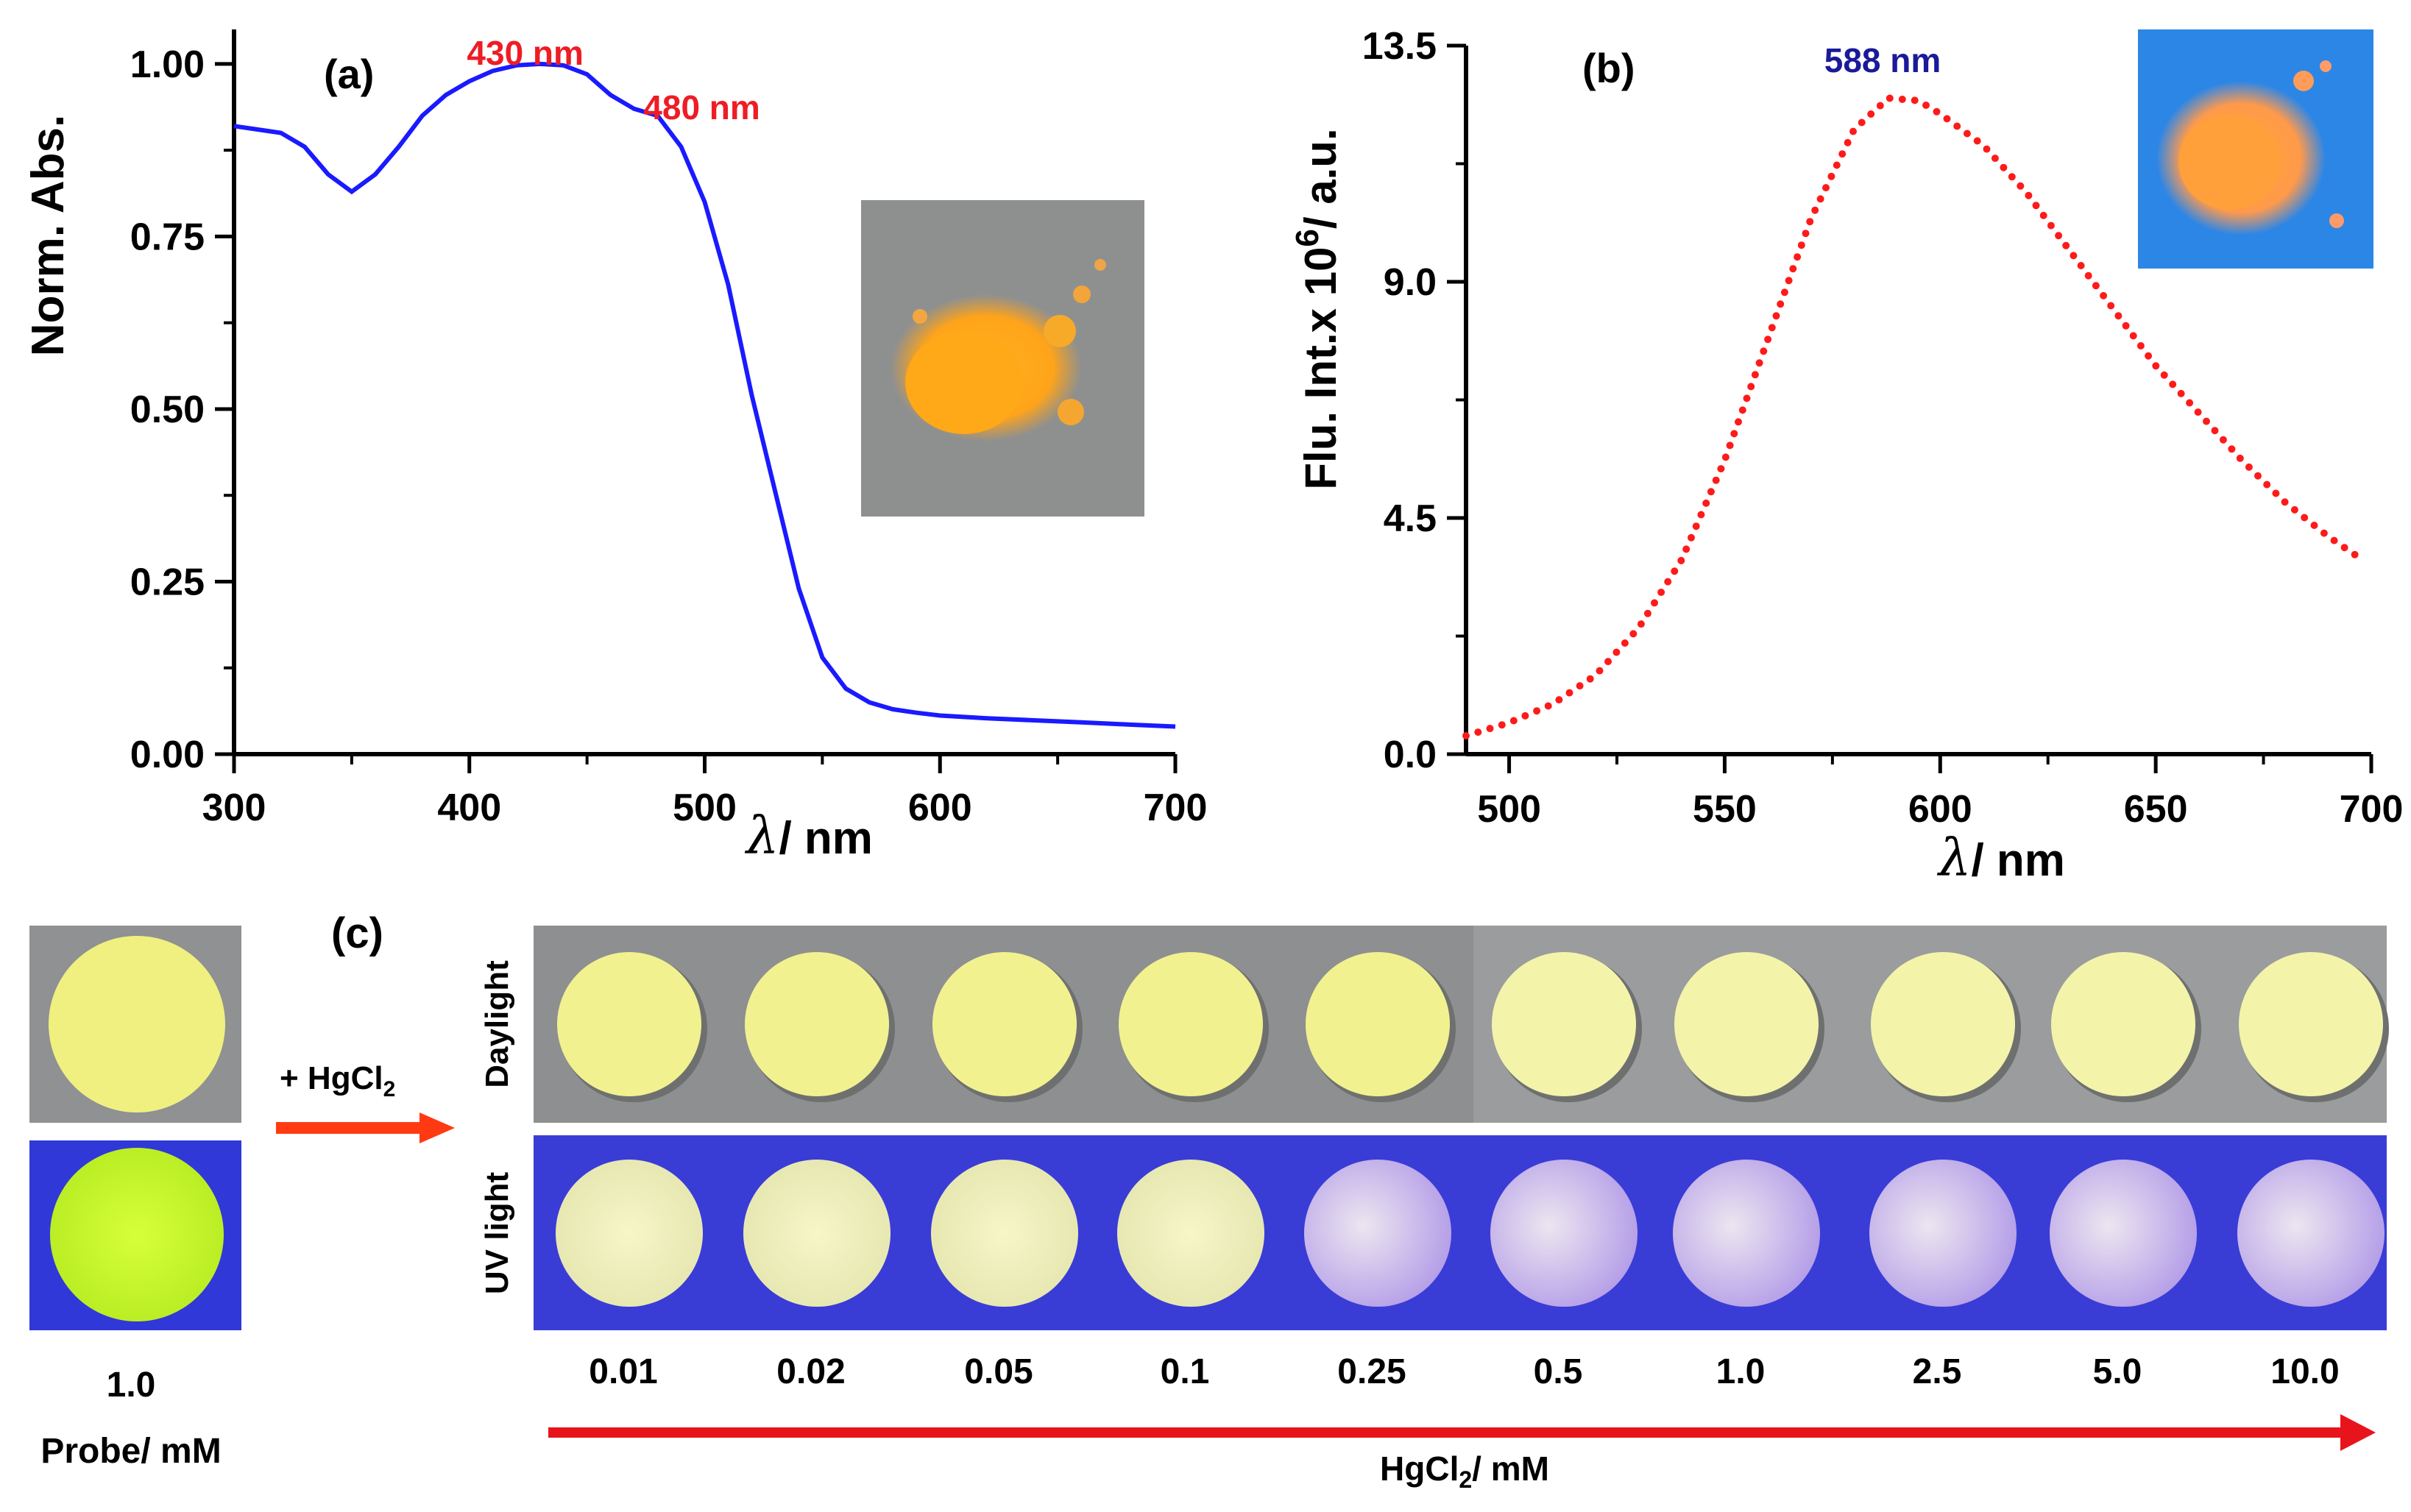 The height and width of the screenshot is (1512, 2411). Describe the element at coordinates (2117, 1371) in the screenshot. I see `concentration-label: 5.0` at that location.